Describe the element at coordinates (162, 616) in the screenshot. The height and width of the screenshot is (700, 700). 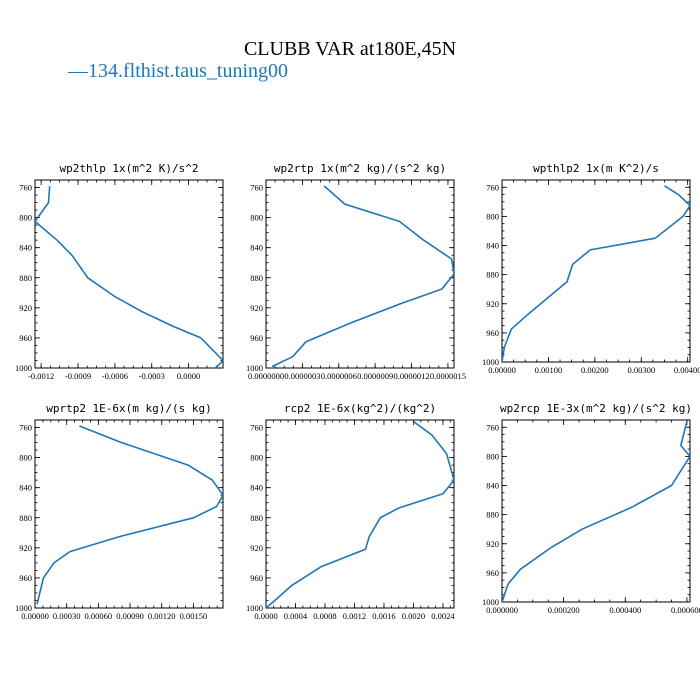
I see `x-tick-label: 0.00120` at that location.